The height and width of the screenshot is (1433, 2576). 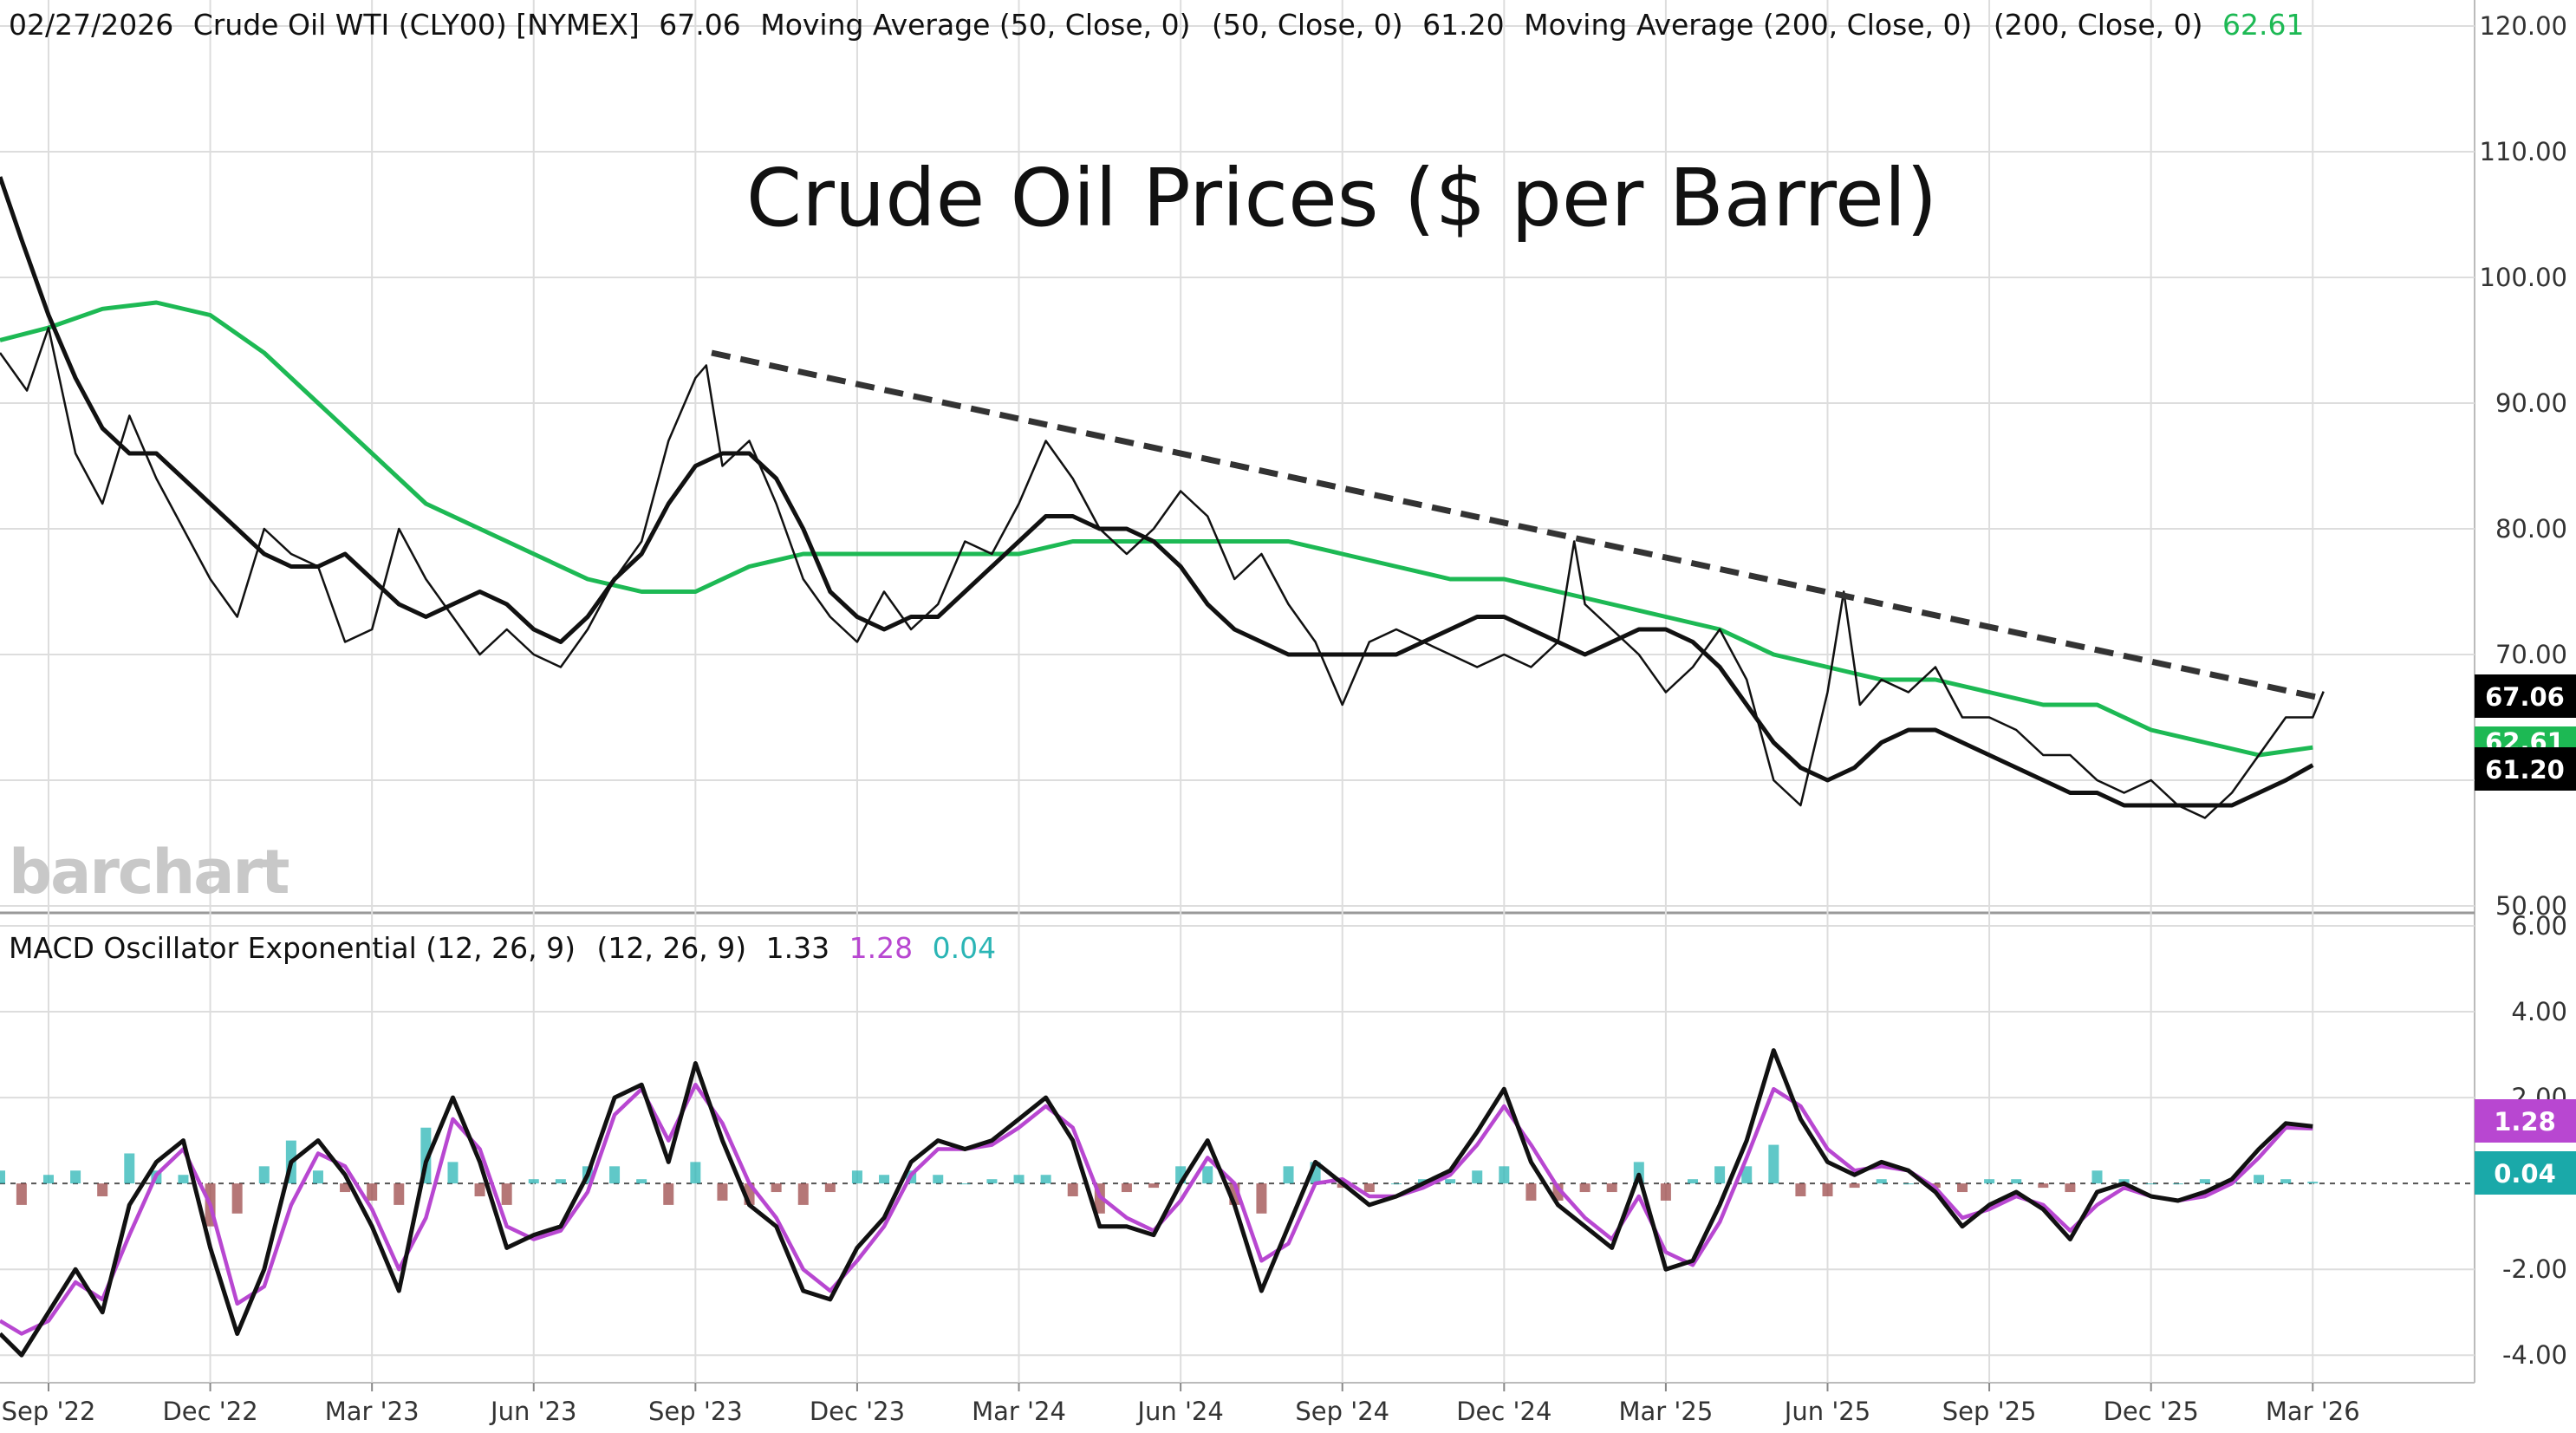 I want to click on price-tick-label: 120.00, so click(x=2523, y=26).